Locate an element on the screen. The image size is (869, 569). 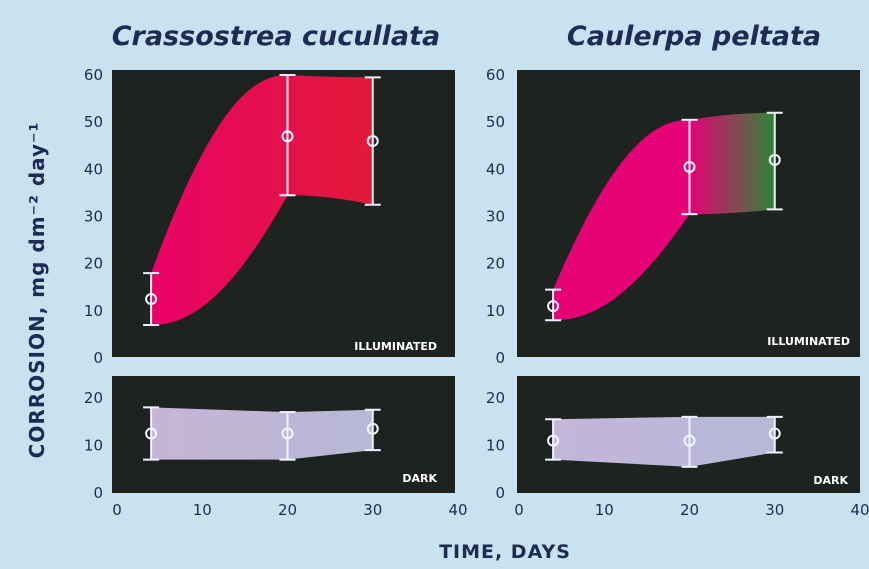
title-left: Crassostrea cucullata is located at coordinates (276, 36).